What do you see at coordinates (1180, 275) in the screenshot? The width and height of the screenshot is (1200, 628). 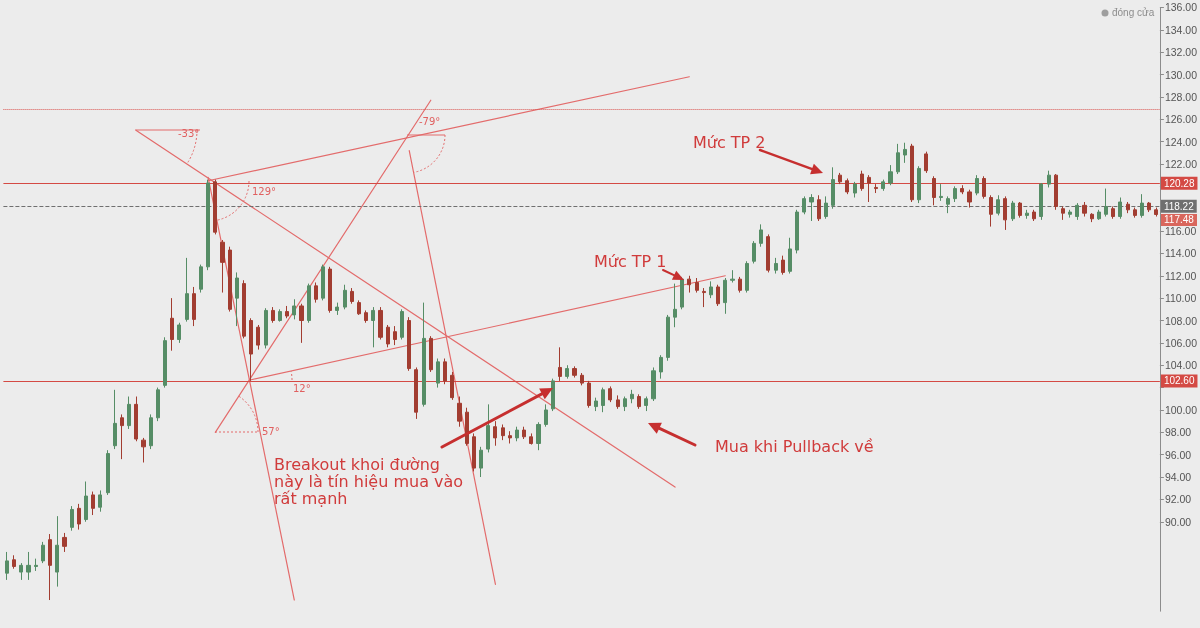 I see `y-tick-label: 112.00` at bounding box center [1180, 275].